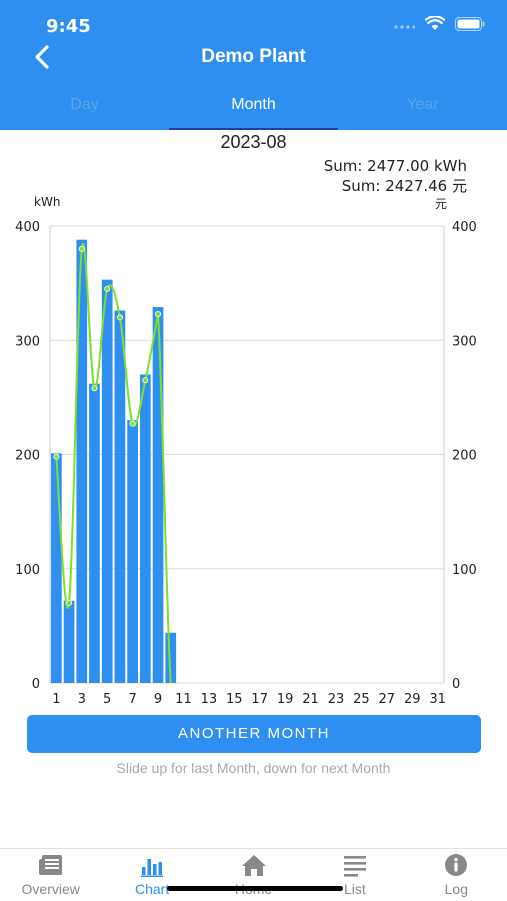  Describe the element at coordinates (27, 227) in the screenshot. I see `y-tick-left: 400` at that location.